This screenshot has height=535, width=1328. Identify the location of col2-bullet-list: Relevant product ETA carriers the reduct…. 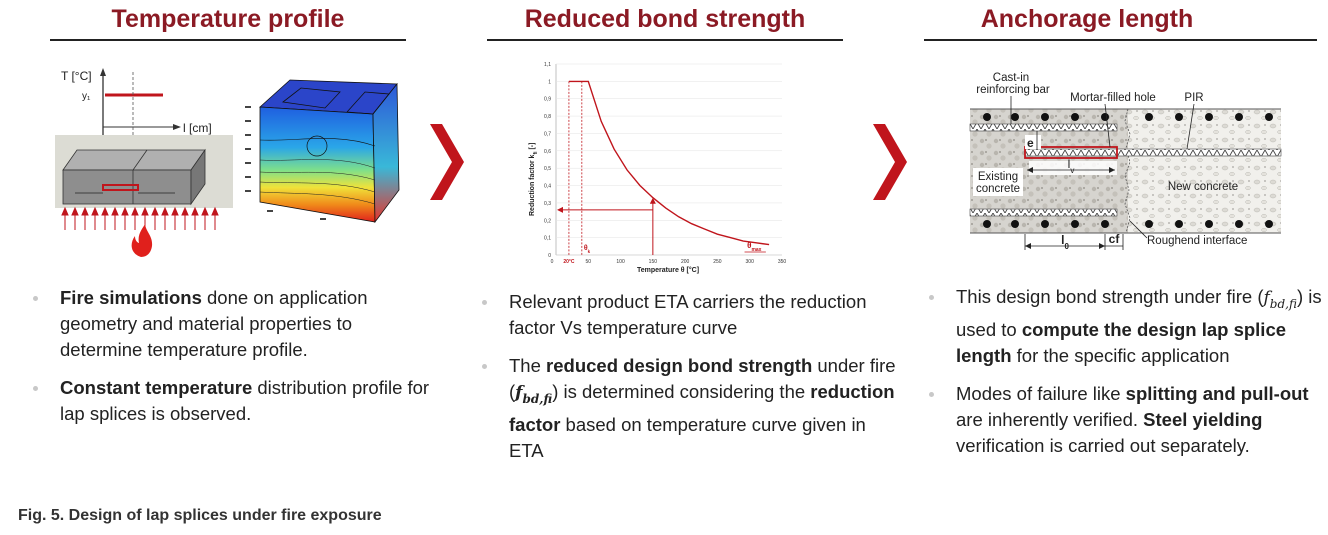
(689, 382).